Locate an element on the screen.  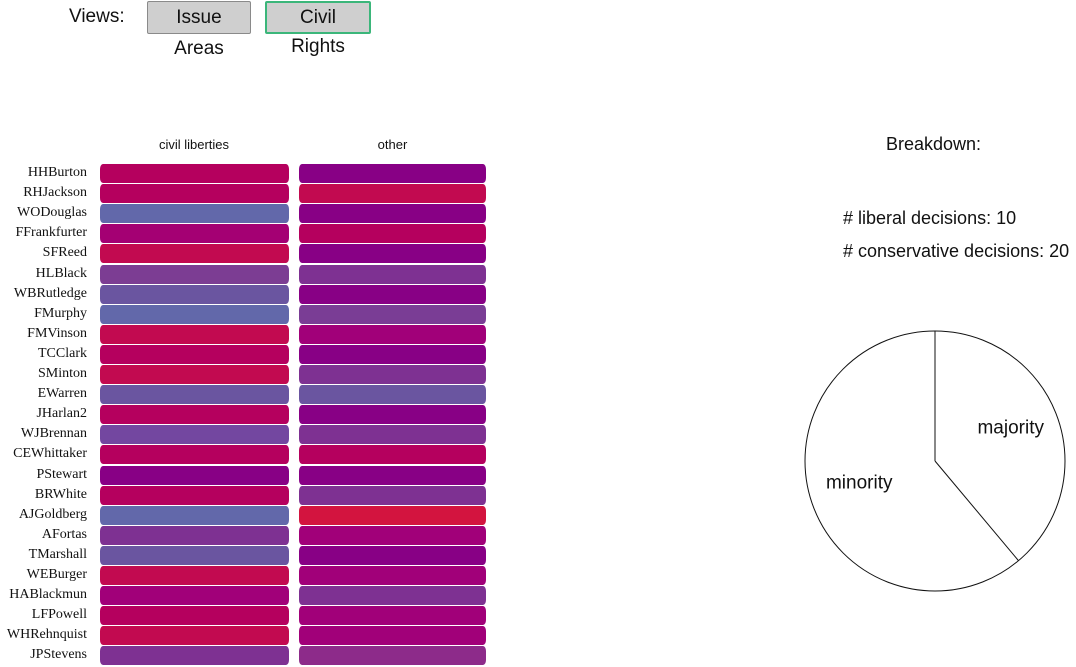
justice-name: WEBurger is located at coordinates (56, 574).